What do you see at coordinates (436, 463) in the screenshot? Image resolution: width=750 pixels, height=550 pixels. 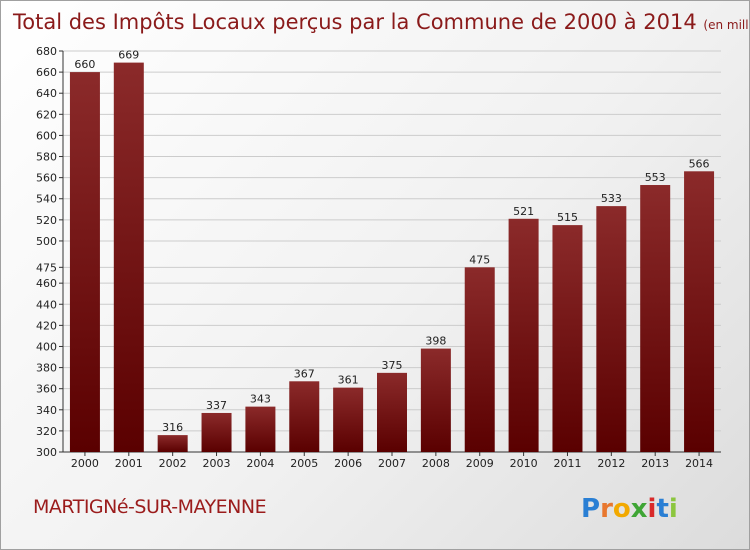 I see `x-tick-label-2008: 2008` at bounding box center [436, 463].